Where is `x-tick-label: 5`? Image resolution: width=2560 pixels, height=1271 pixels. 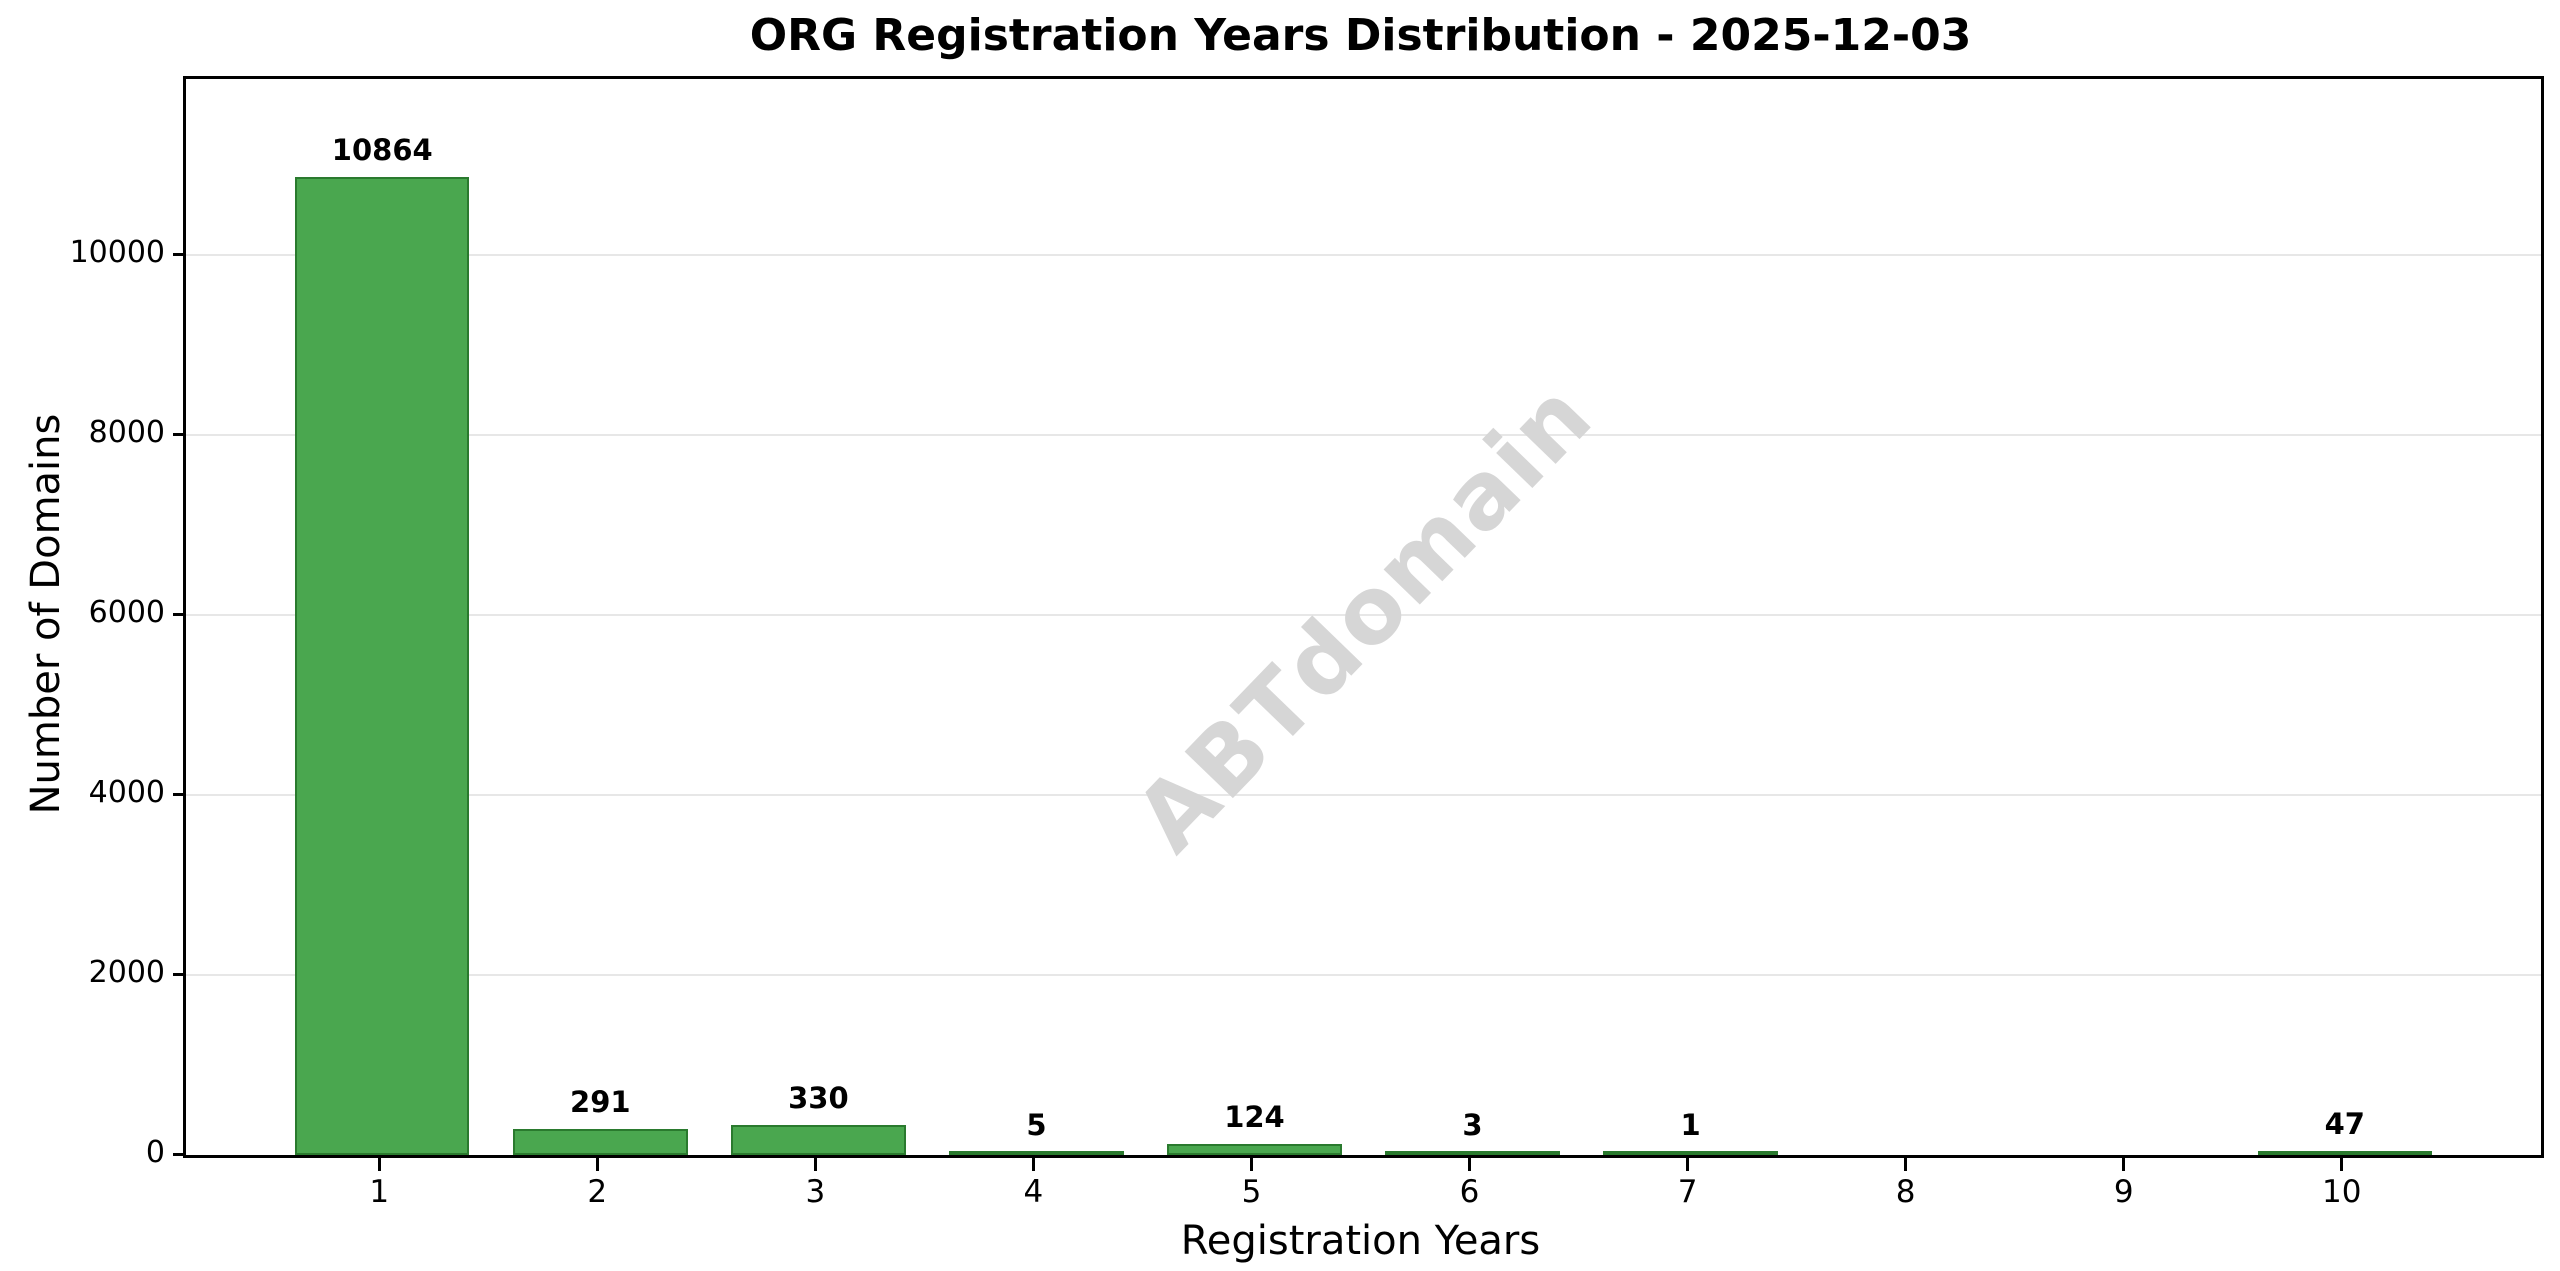
x-tick-label: 5 is located at coordinates (1251, 1192).